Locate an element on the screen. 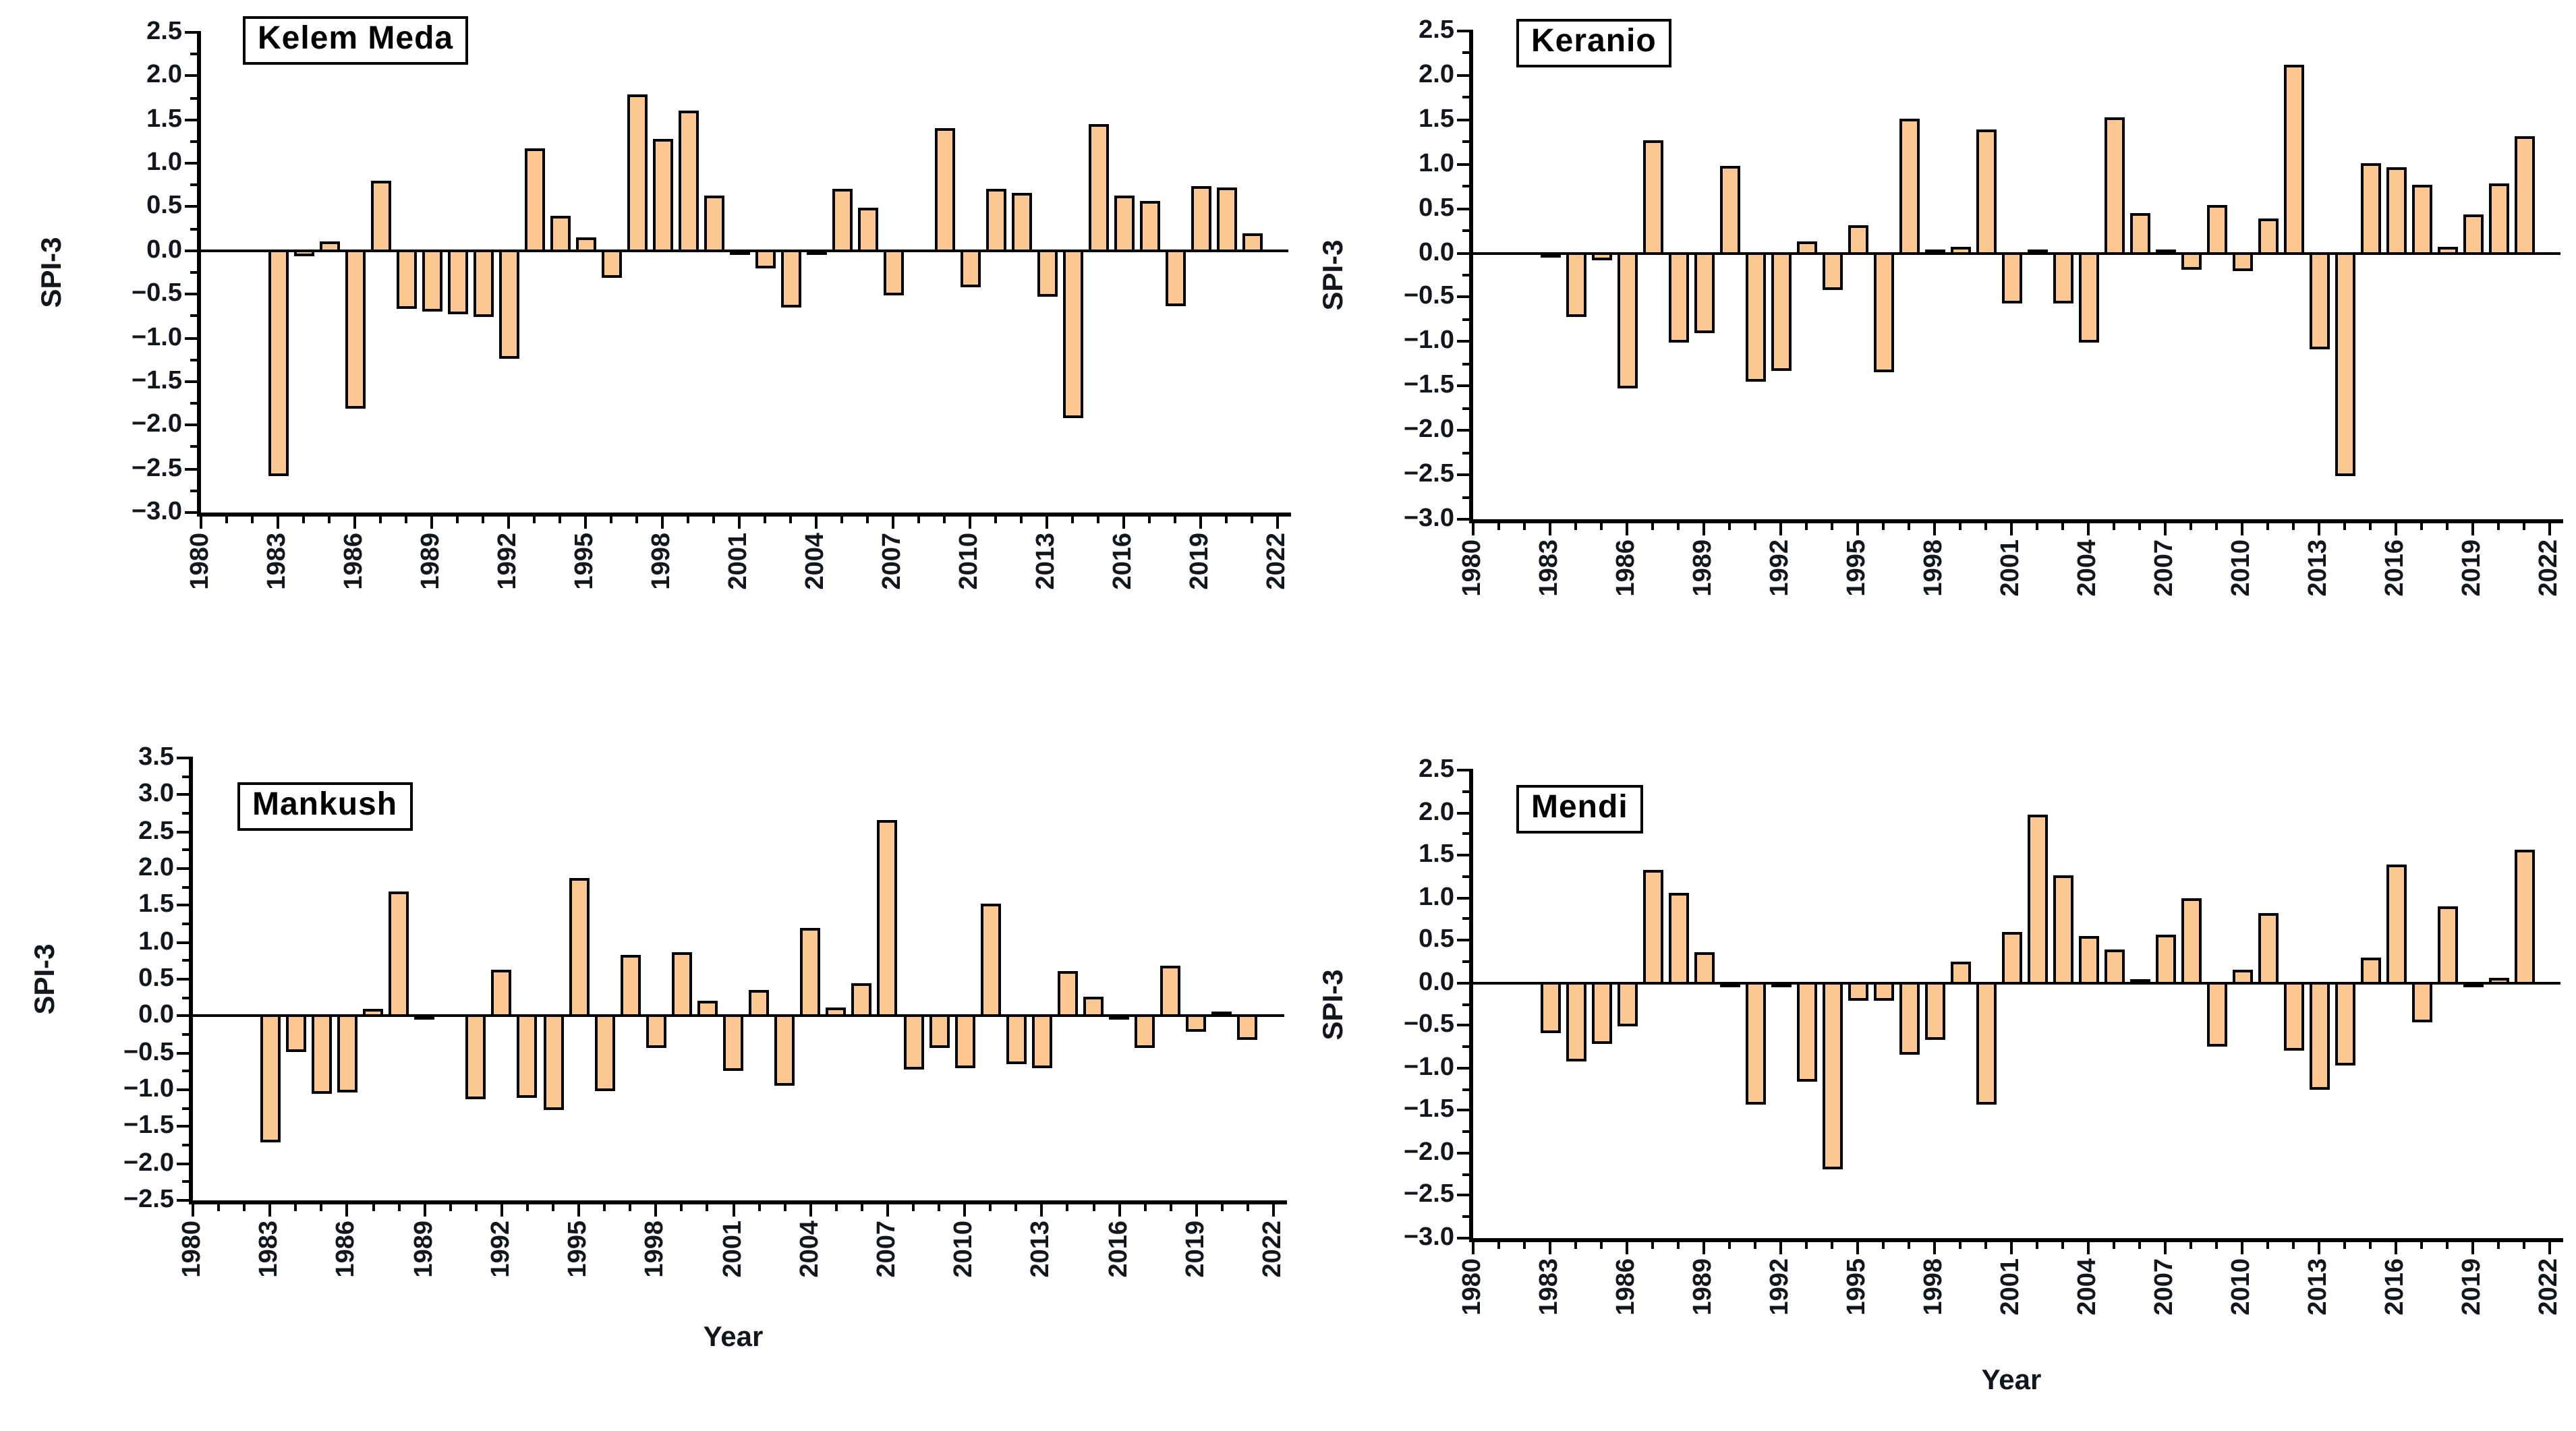 This screenshot has width=2576, height=1431. x-tick-label: 1980 is located at coordinates (192, 1249).